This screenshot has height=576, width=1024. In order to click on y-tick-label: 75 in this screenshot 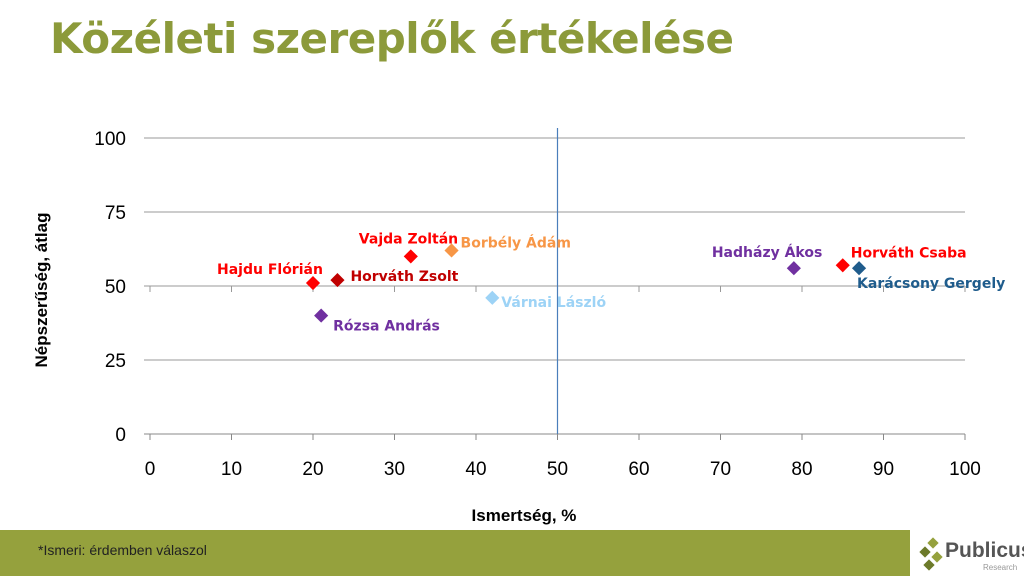, I will do `click(115, 213)`.